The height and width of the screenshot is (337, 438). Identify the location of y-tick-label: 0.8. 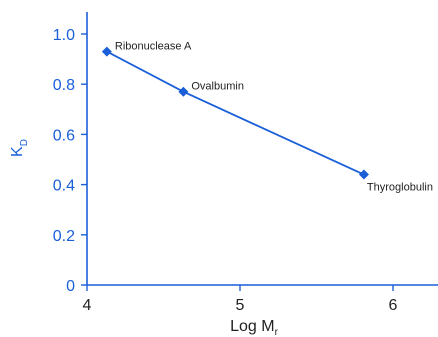
(64, 85).